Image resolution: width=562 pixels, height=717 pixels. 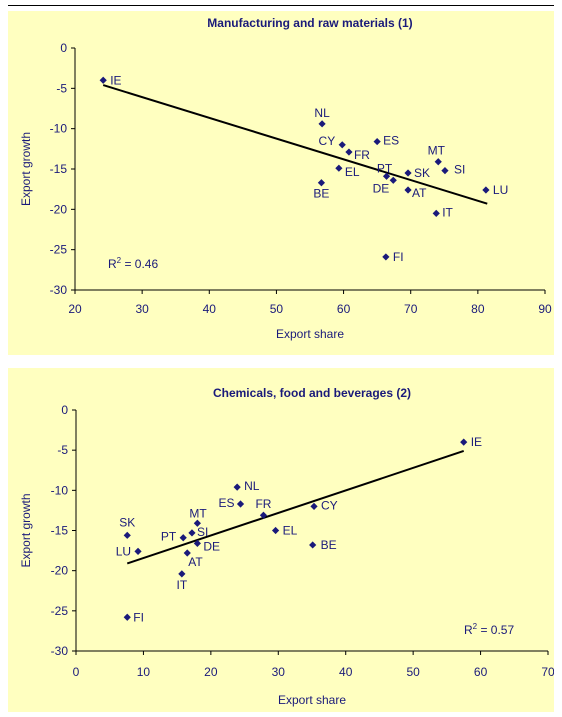 What do you see at coordinates (438, 162) in the screenshot?
I see `data-point-mt` at bounding box center [438, 162].